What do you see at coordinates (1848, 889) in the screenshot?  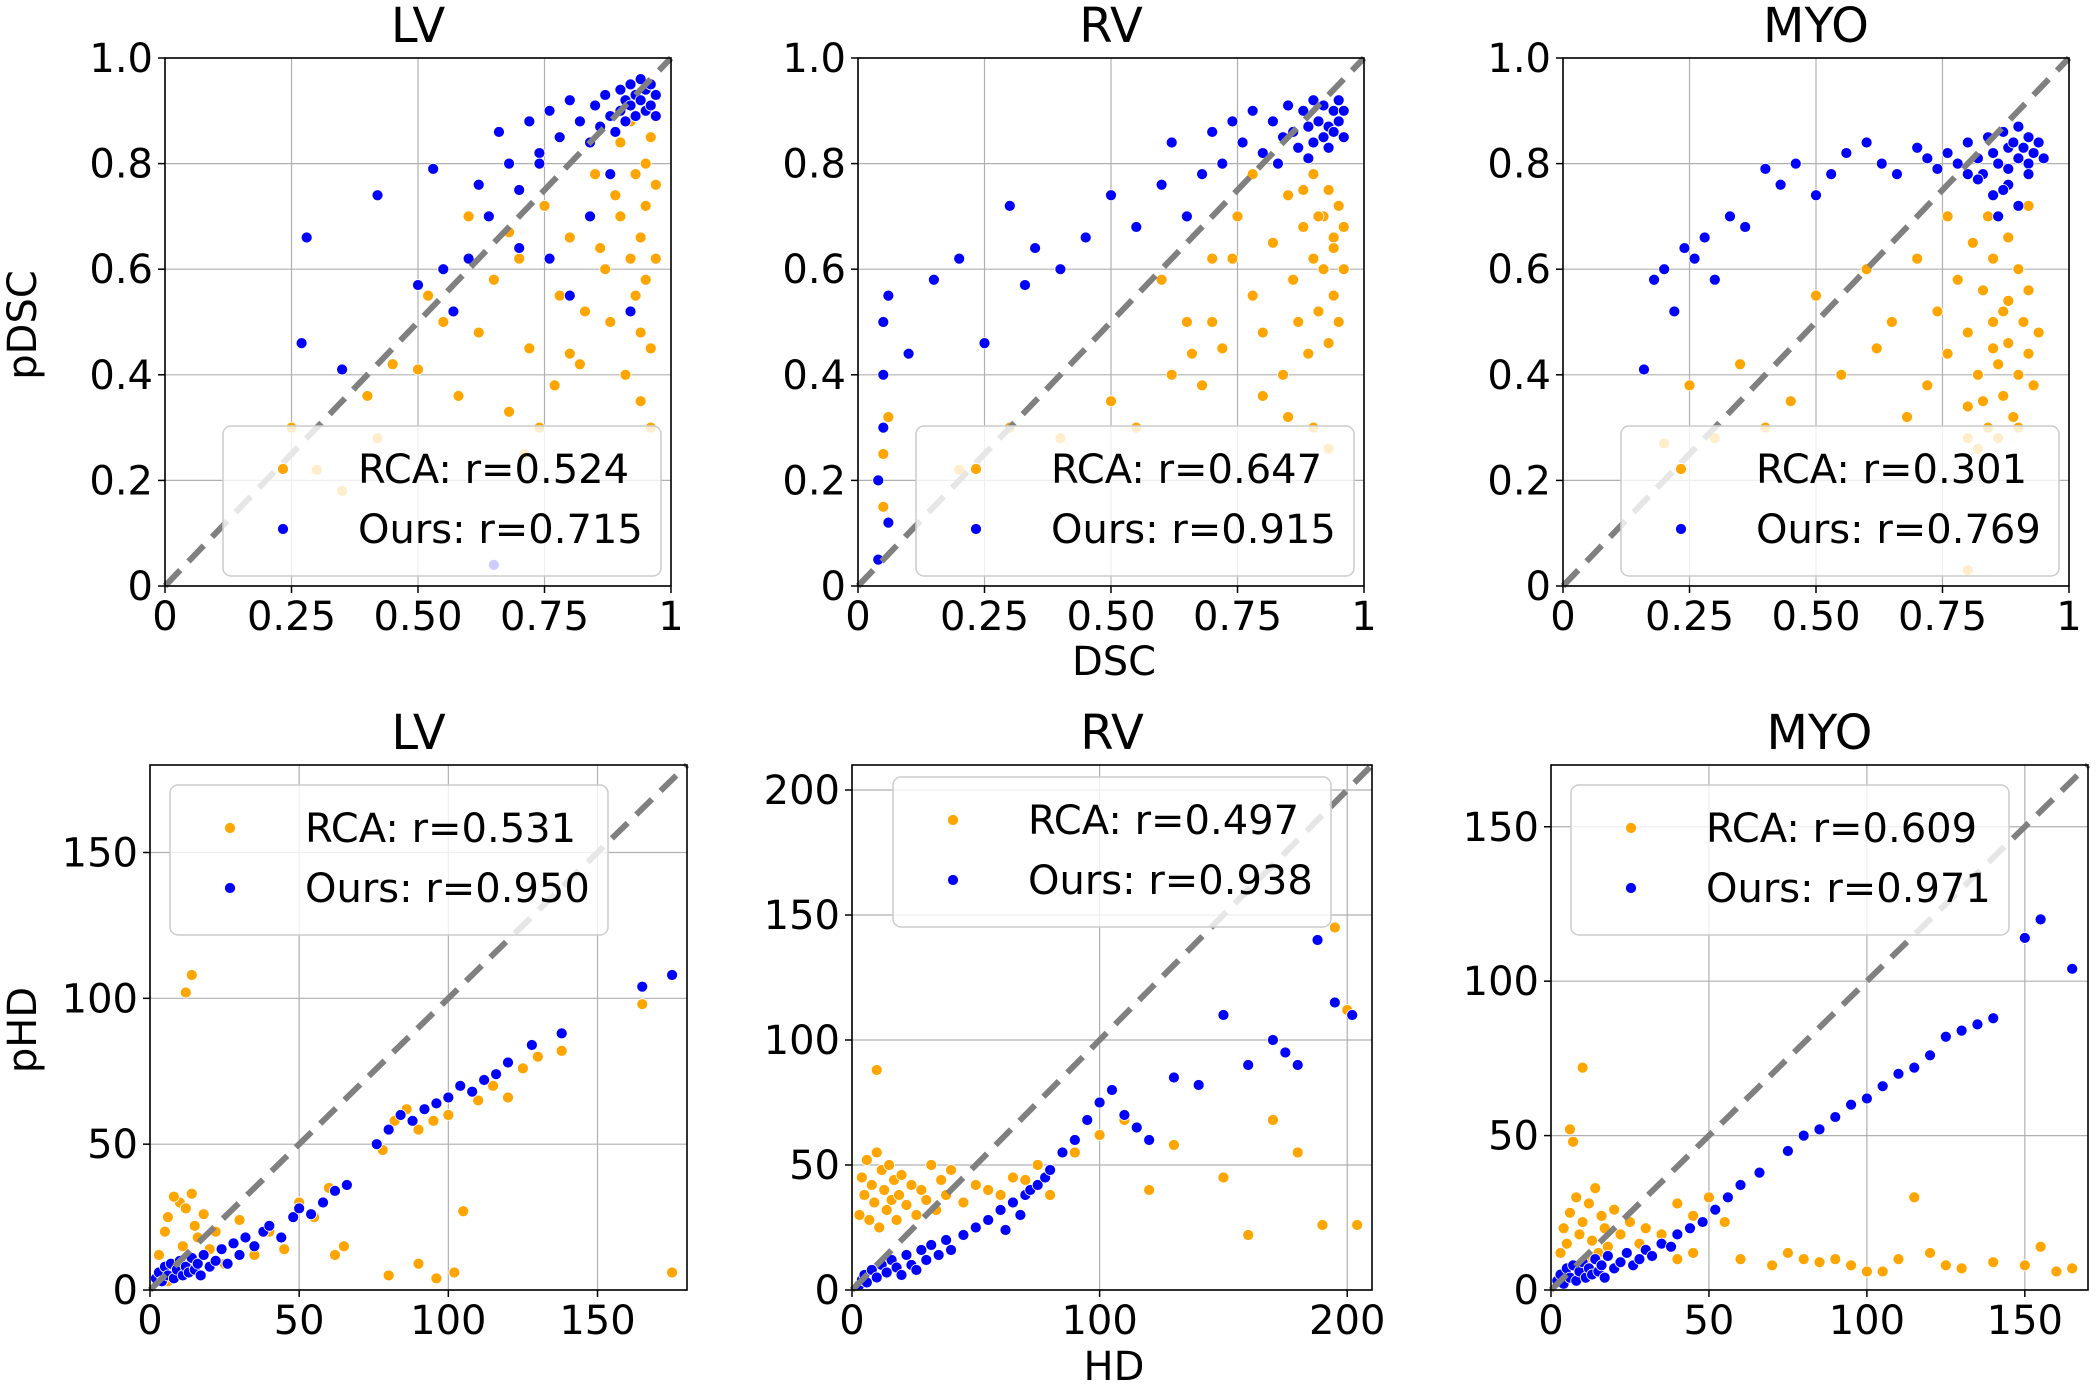 I see `legend-label-ours: Ours: r=0.971` at bounding box center [1848, 889].